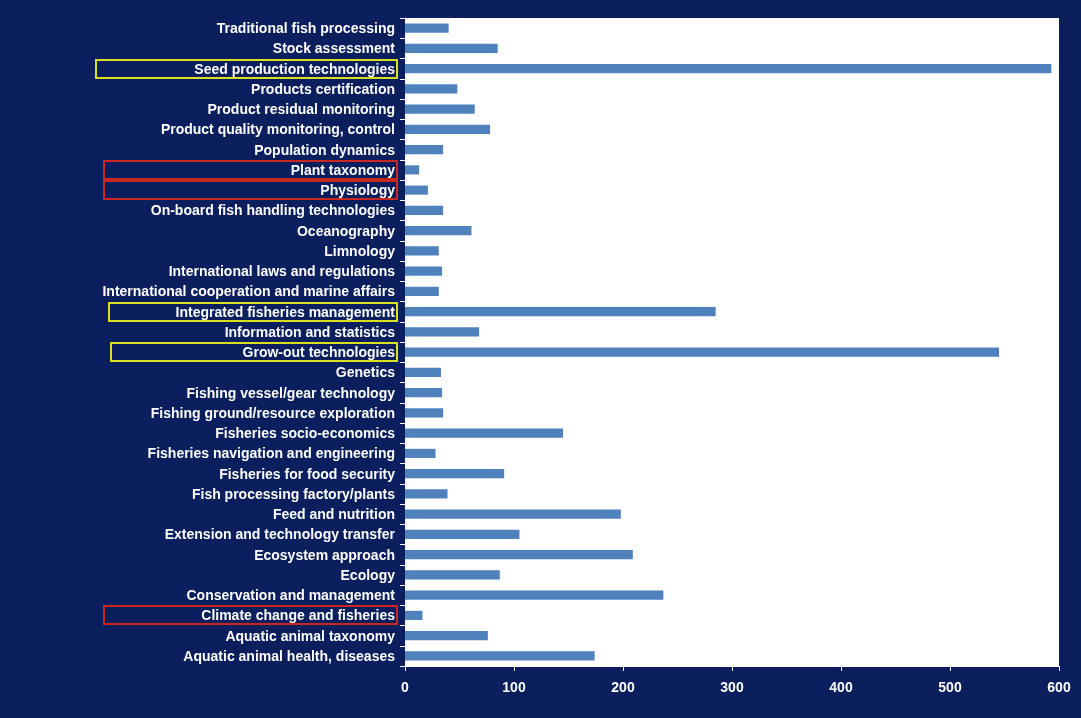 This screenshot has height=718, width=1081. I want to click on y-tick-label: Plant taxonomy, so click(343, 169).